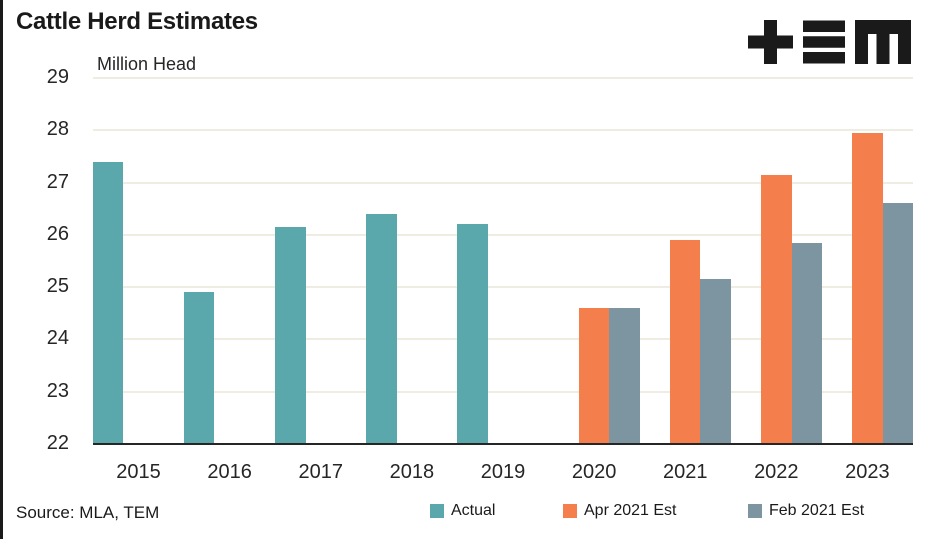 Image resolution: width=947 pixels, height=539 pixels. What do you see at coordinates (137, 21) in the screenshot?
I see `chart-title: Cattle Herd Estimates` at bounding box center [137, 21].